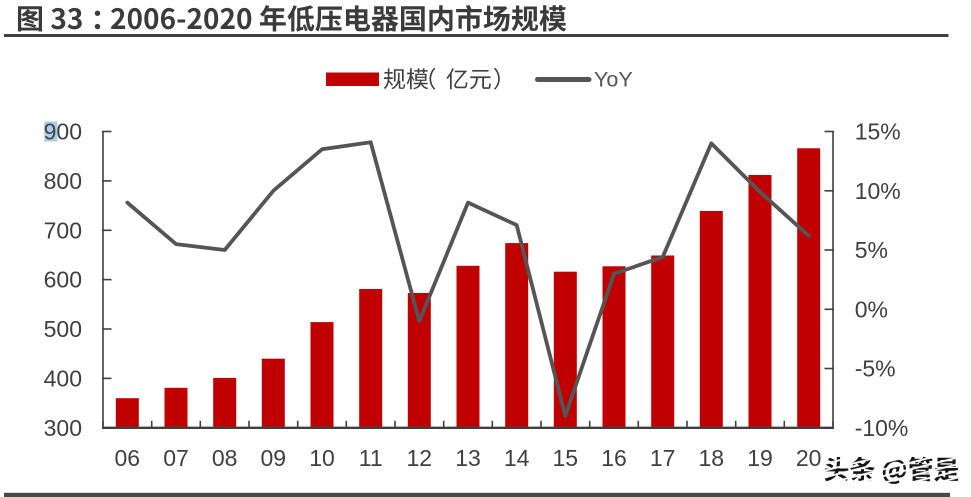  What do you see at coordinates (871, 309) in the screenshot?
I see `svg-text: 0%` at bounding box center [871, 309].